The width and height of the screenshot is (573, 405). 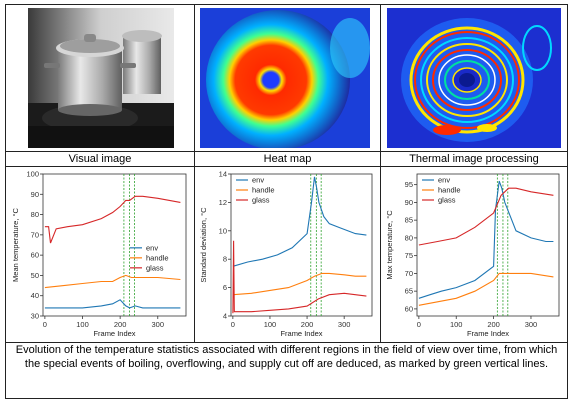 What do you see at coordinates (15, 244) in the screenshot?
I see `y-axis-label: Mean temperature, °C` at bounding box center [15, 244].